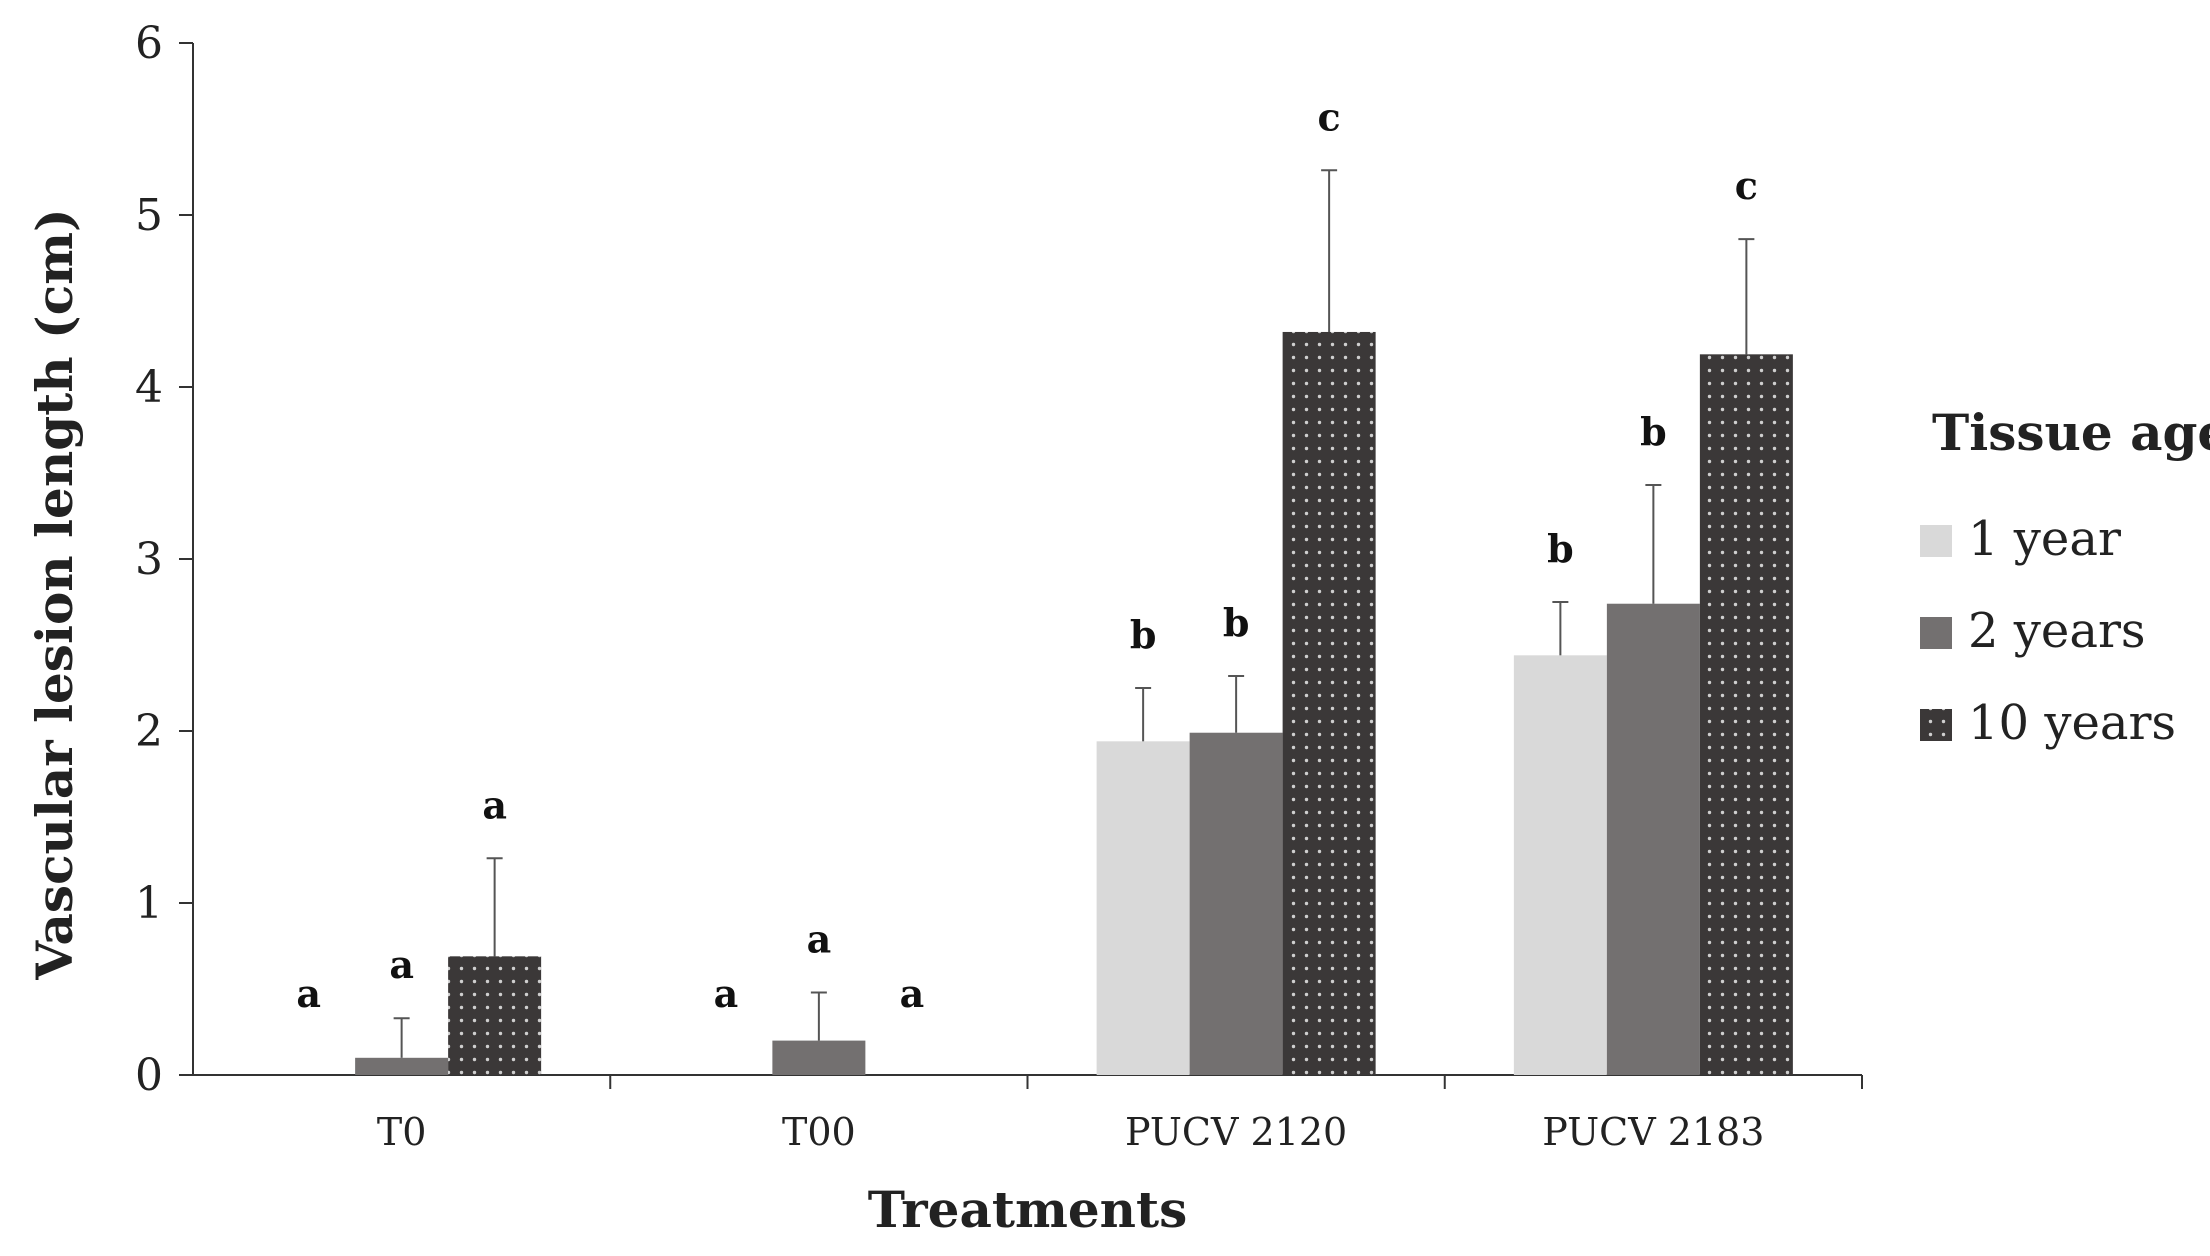 This screenshot has width=2210, height=1256. I want to click on legend-title: Tissue age, so click(2071, 432).